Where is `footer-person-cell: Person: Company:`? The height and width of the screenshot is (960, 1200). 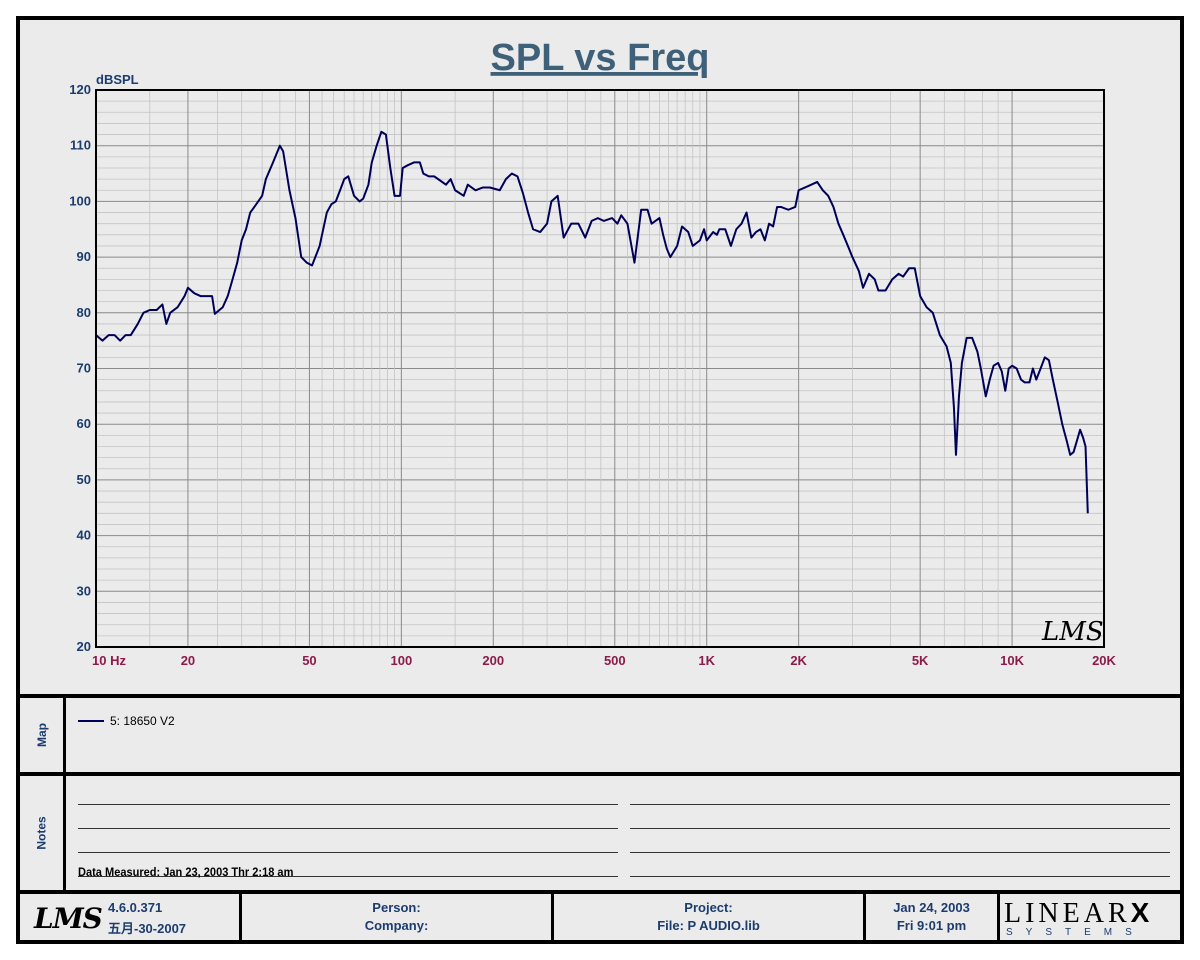 footer-person-cell: Person: Company: is located at coordinates (398, 917).